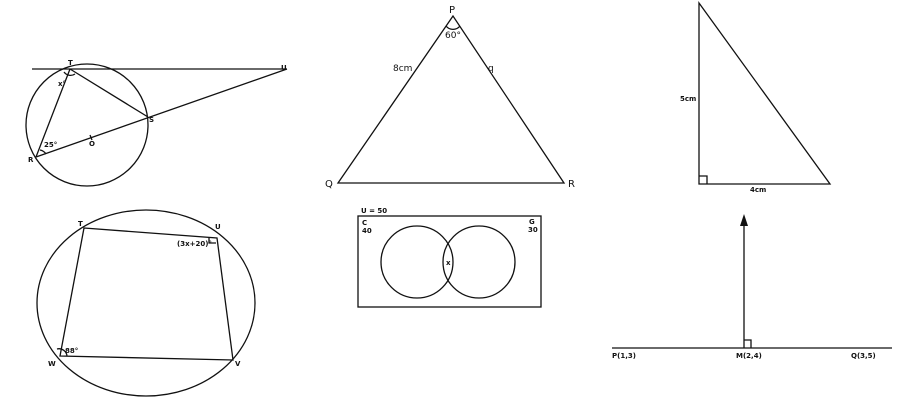 The height and width of the screenshot is (403, 904). Describe the element at coordinates (92, 144) in the screenshot. I see `label-o: O` at that location.